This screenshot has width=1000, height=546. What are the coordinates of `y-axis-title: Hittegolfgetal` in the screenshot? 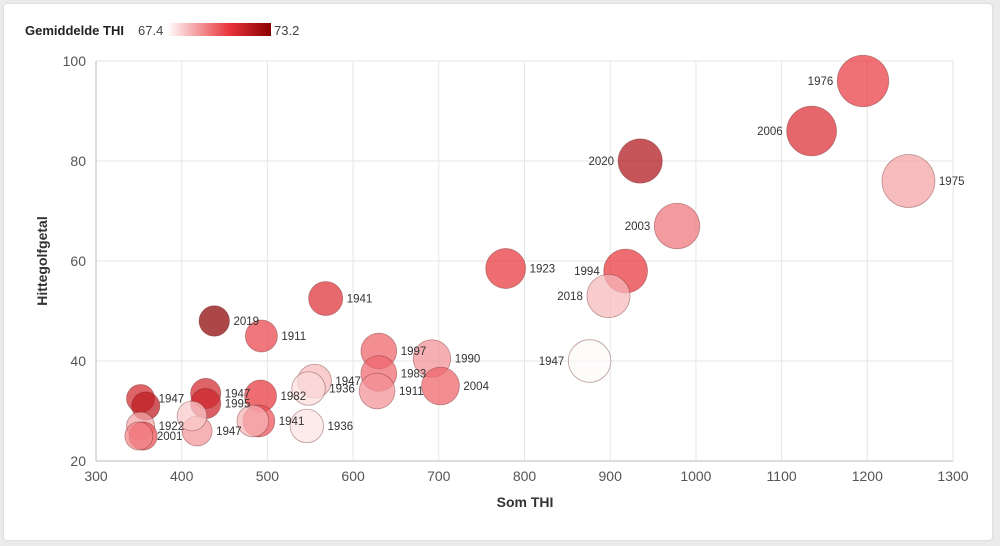 It's located at (42, 260).